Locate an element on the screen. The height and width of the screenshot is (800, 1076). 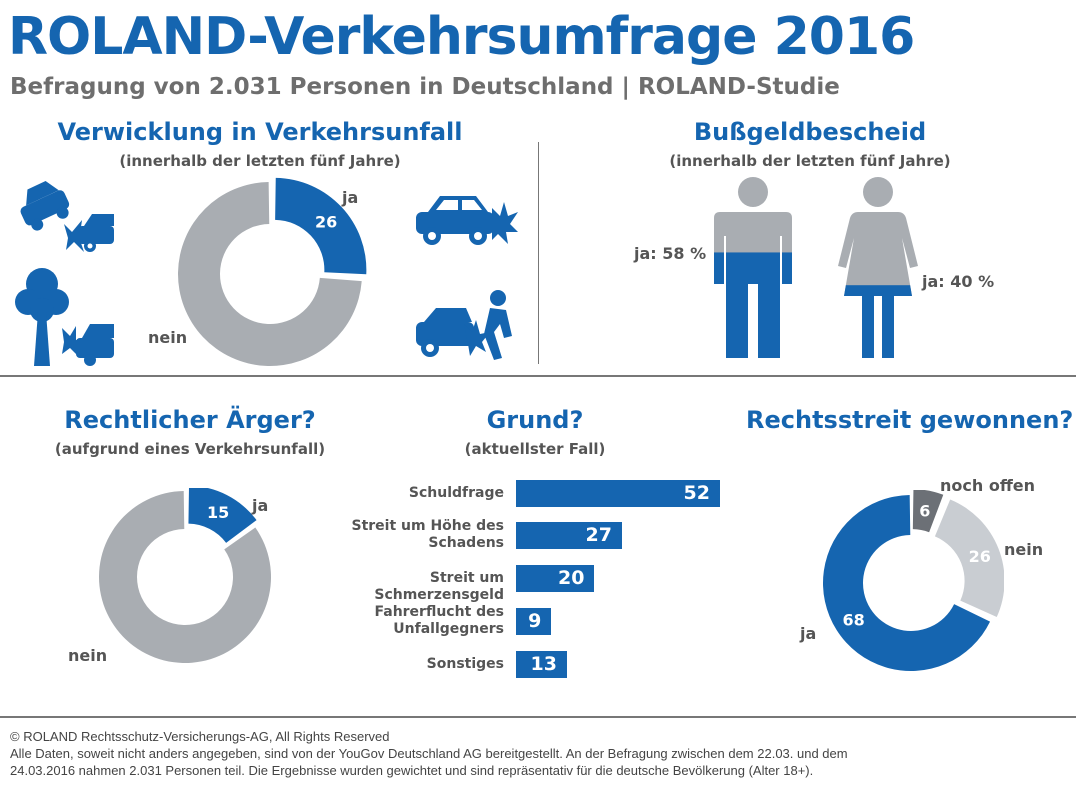
grund-bar-label-1: Streit um Höhe des Schadens is located at coordinates (428, 534).